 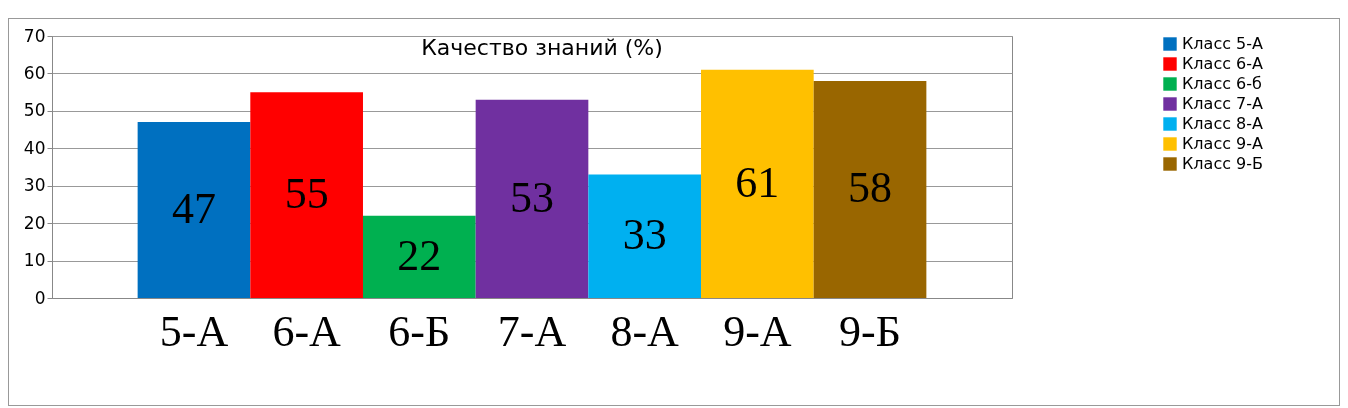 What do you see at coordinates (34, 260) in the screenshot?
I see `y-tick-label: 10` at bounding box center [34, 260].